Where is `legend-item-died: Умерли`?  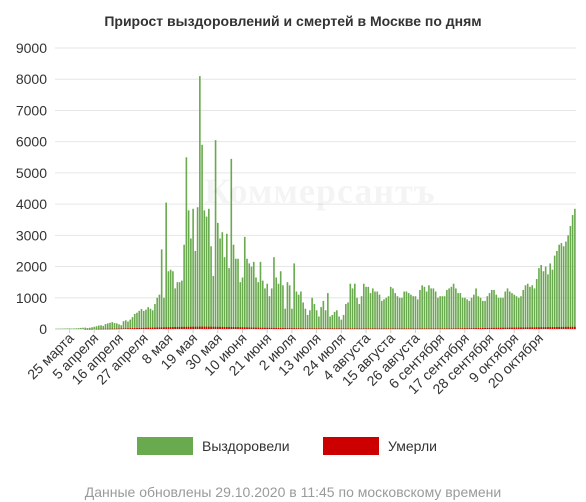 legend-item-died: Умерли is located at coordinates (380, 446).